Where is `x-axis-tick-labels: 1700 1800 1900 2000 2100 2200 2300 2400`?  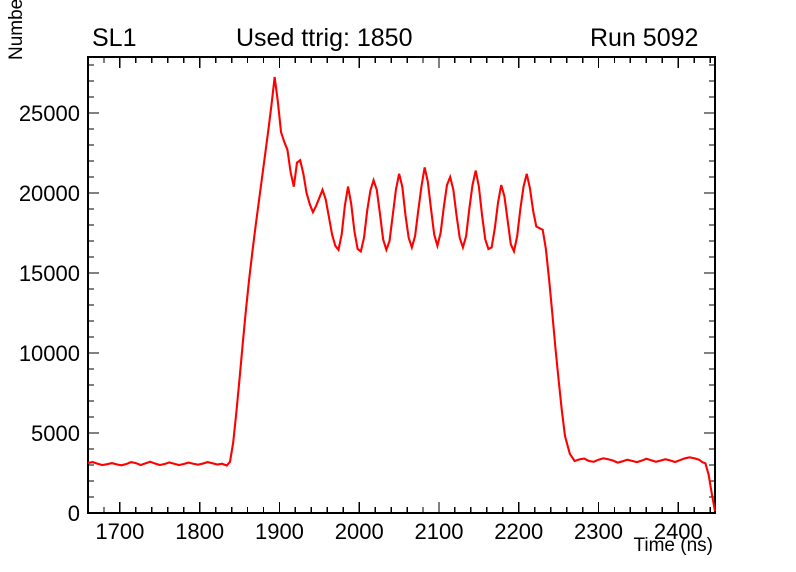
x-axis-tick-labels: 1700 1800 1900 2000 2100 2200 2300 2400 is located at coordinates (398, 531).